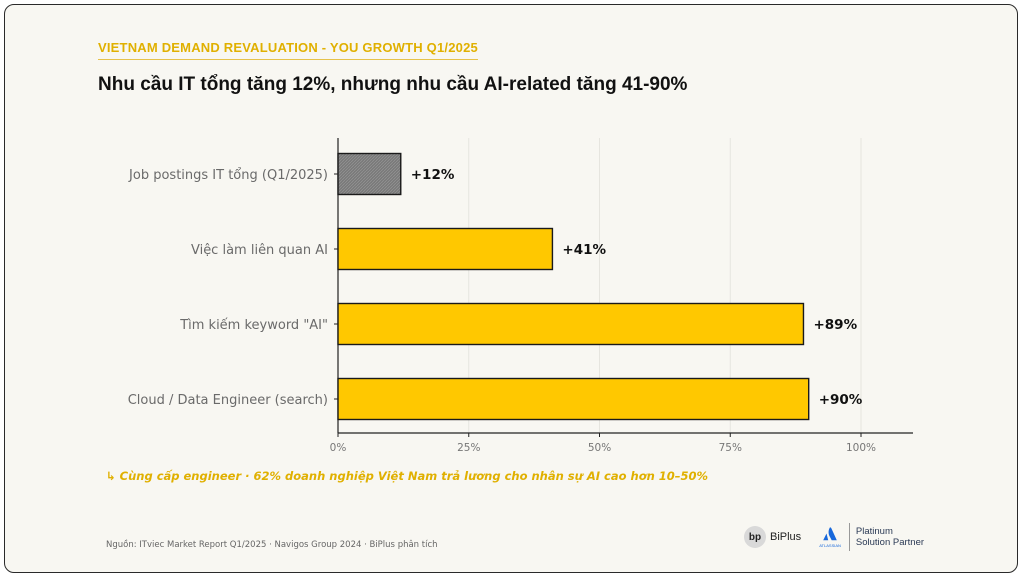 Image resolution: width=1024 pixels, height=577 pixels. Describe the element at coordinates (841, 400) in the screenshot. I see `data-label: +90%` at that location.